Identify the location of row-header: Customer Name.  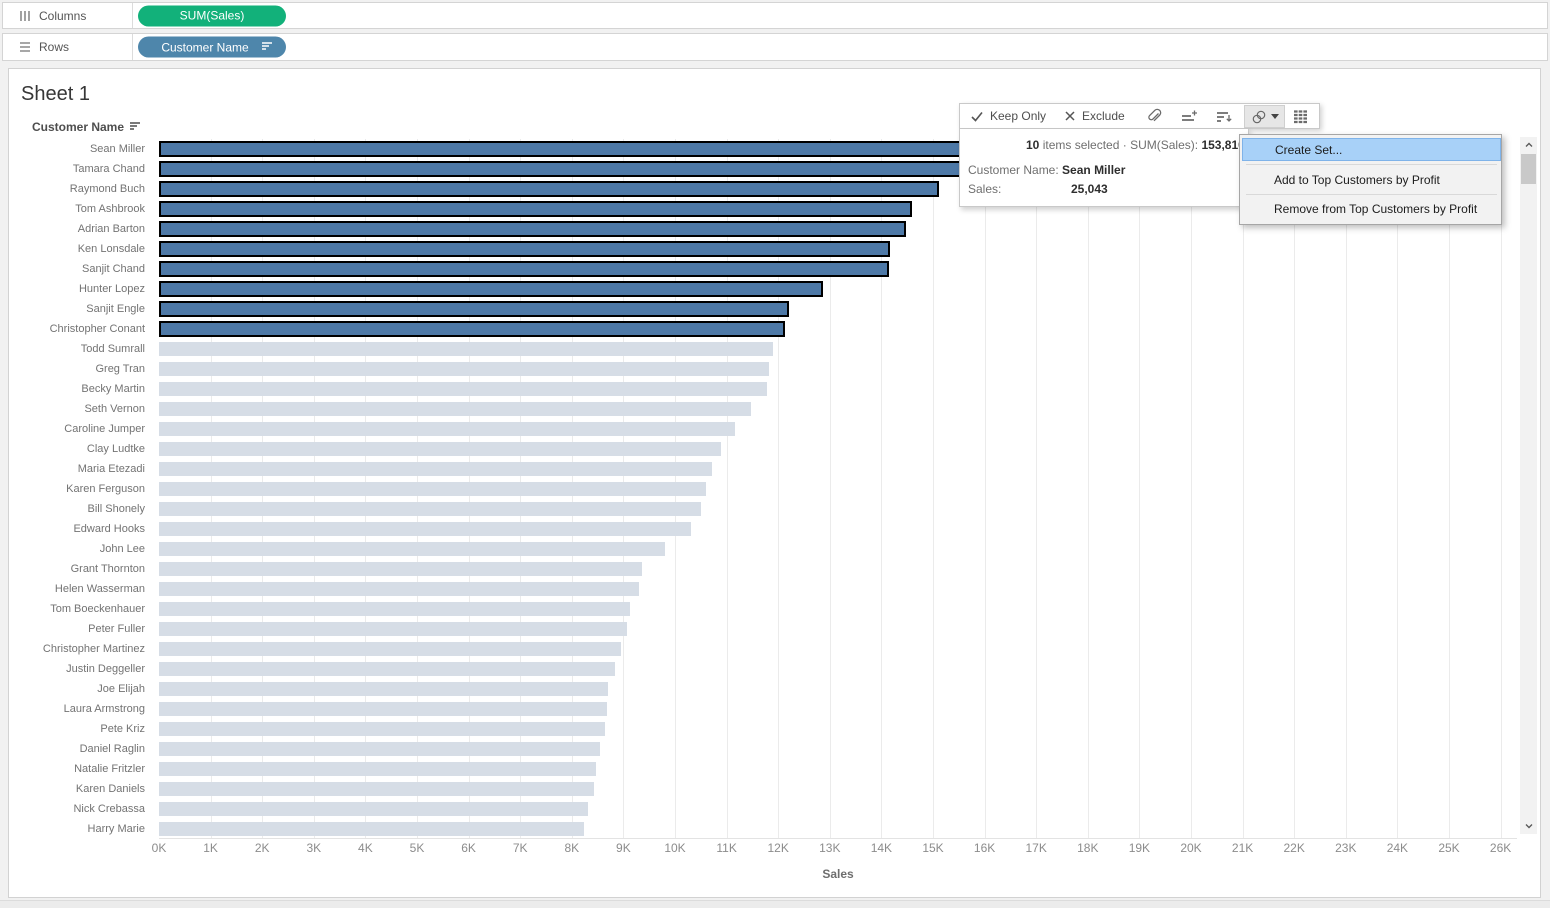
(87, 127).